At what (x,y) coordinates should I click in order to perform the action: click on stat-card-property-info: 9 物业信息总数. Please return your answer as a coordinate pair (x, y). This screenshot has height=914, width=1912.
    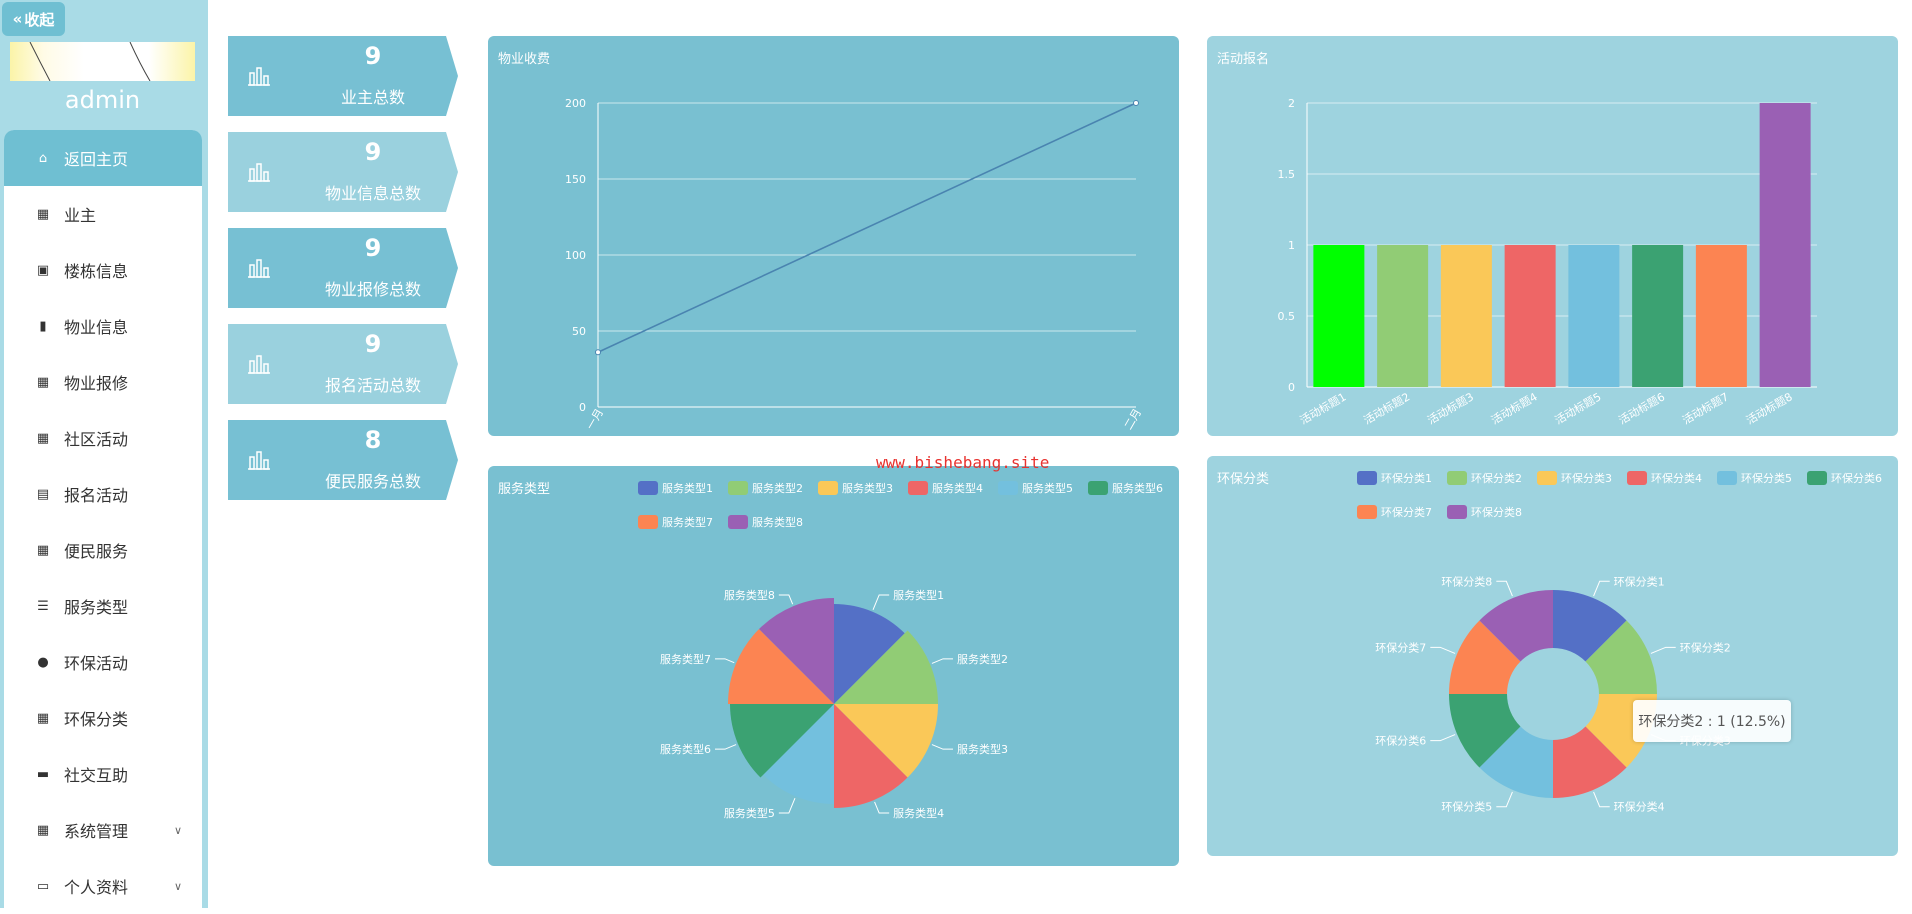
    Looking at the image, I should click on (343, 172).